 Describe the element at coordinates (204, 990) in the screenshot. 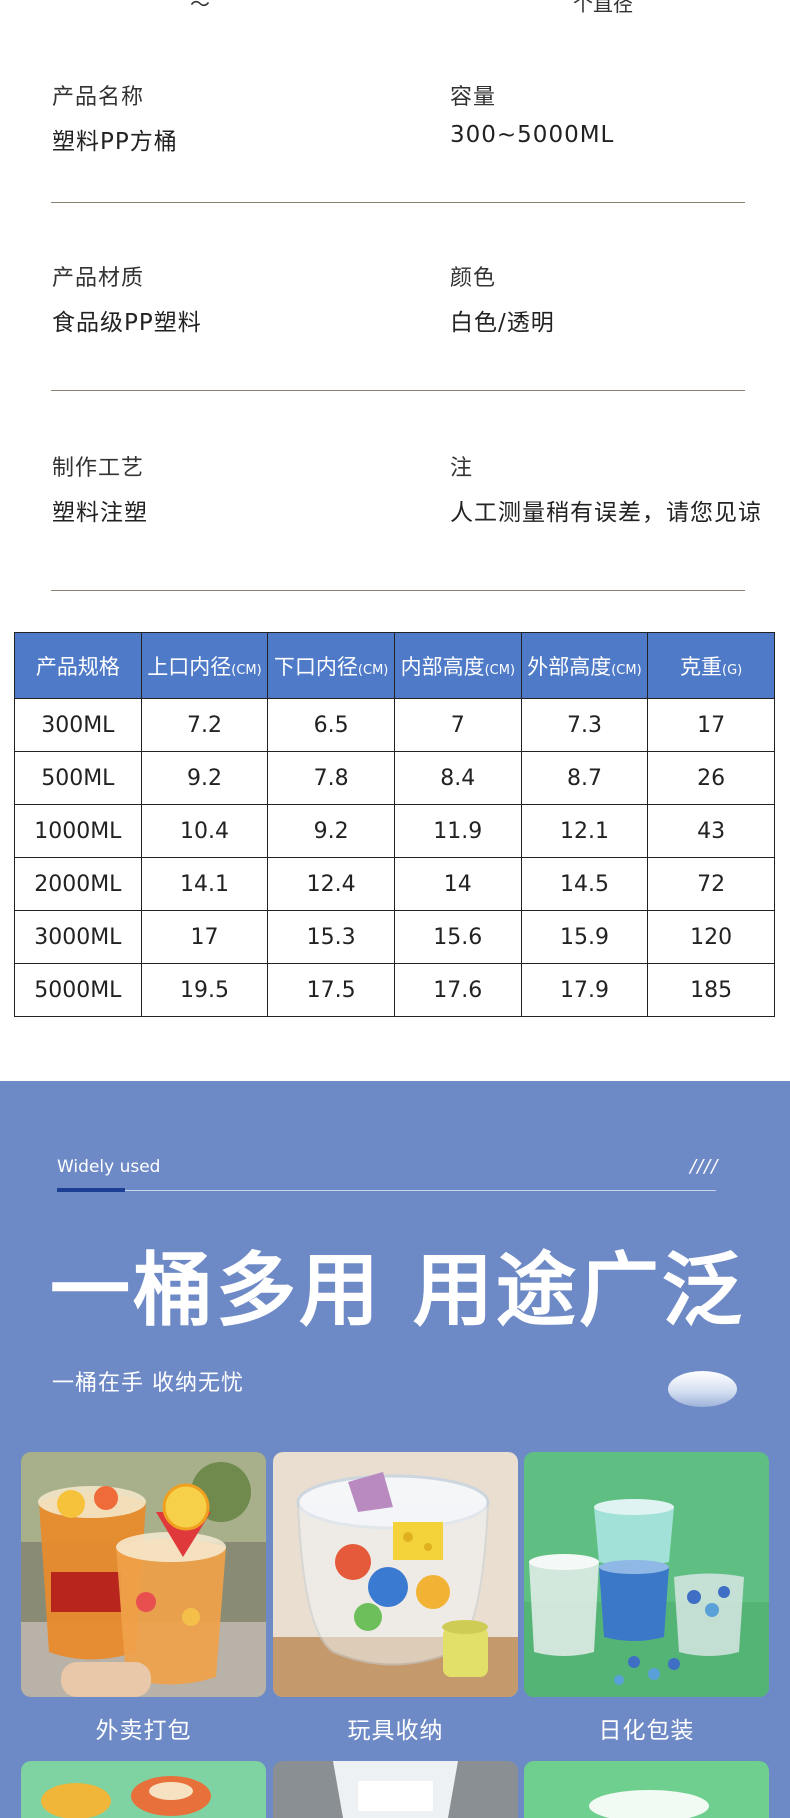

I see `table-cell: 19.5` at that location.